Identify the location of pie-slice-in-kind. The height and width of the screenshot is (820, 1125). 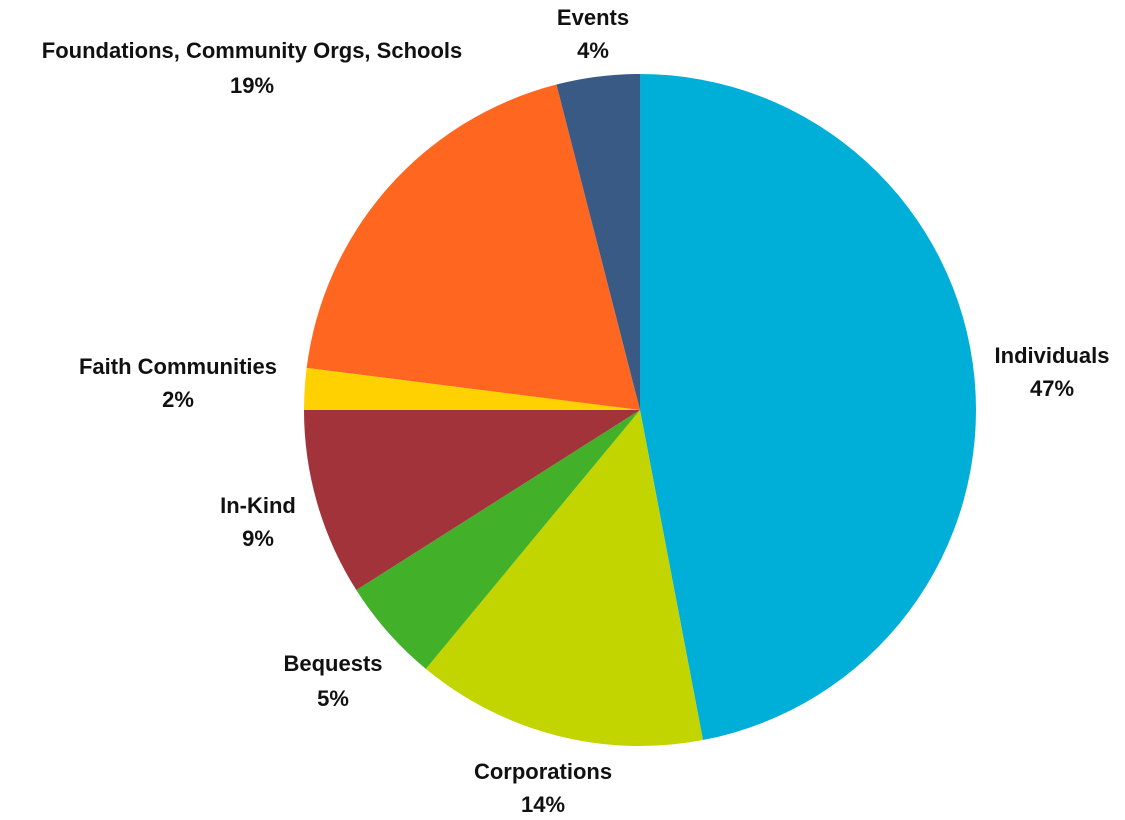
(472, 500).